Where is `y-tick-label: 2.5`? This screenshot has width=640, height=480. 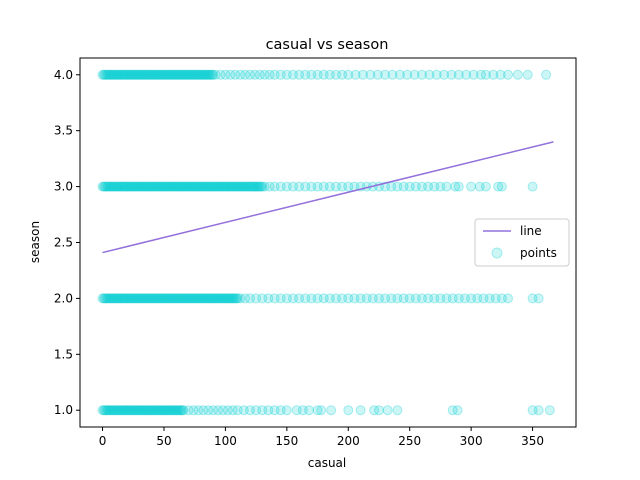 y-tick-label: 2.5 is located at coordinates (63, 243).